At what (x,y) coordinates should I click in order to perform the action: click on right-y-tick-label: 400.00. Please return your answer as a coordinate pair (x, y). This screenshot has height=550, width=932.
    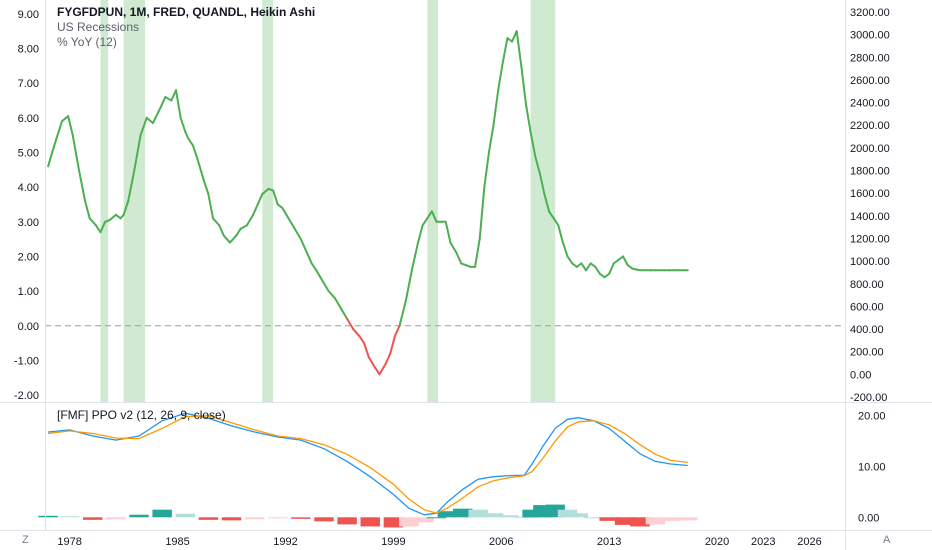
    Looking at the image, I should click on (867, 330).